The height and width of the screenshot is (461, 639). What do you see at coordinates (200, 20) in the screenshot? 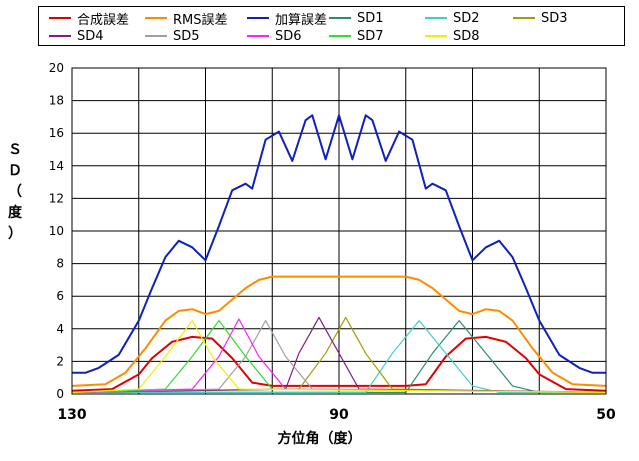
I see `legend-label: RMS誤差` at bounding box center [200, 20].